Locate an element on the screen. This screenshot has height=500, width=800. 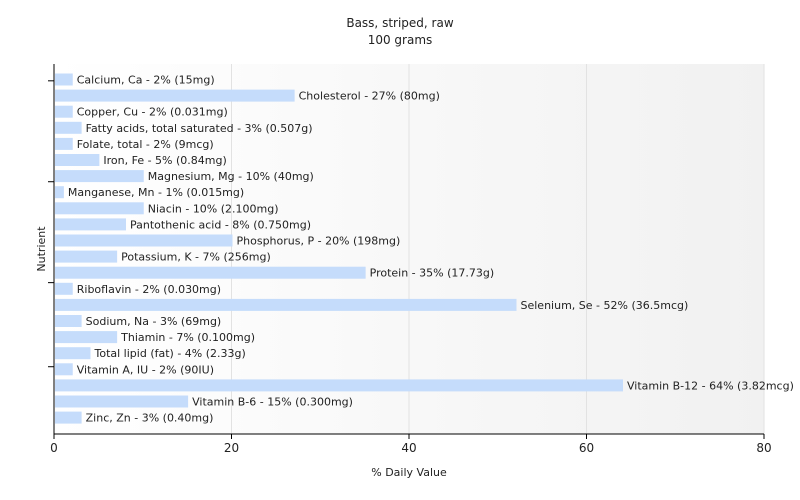
x-tick-label: 80 is located at coordinates (763, 448).